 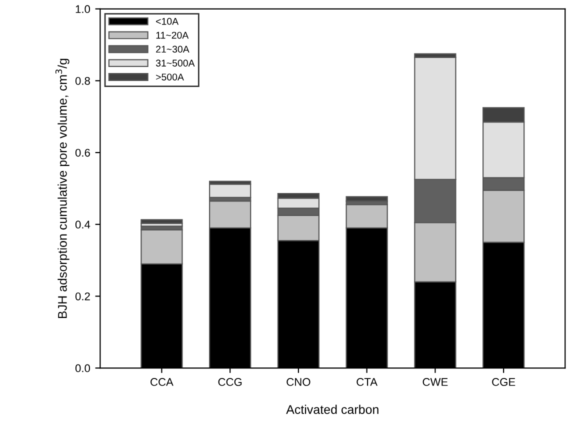 What do you see at coordinates (230, 382) in the screenshot?
I see `x-tick-label: CCG` at bounding box center [230, 382].